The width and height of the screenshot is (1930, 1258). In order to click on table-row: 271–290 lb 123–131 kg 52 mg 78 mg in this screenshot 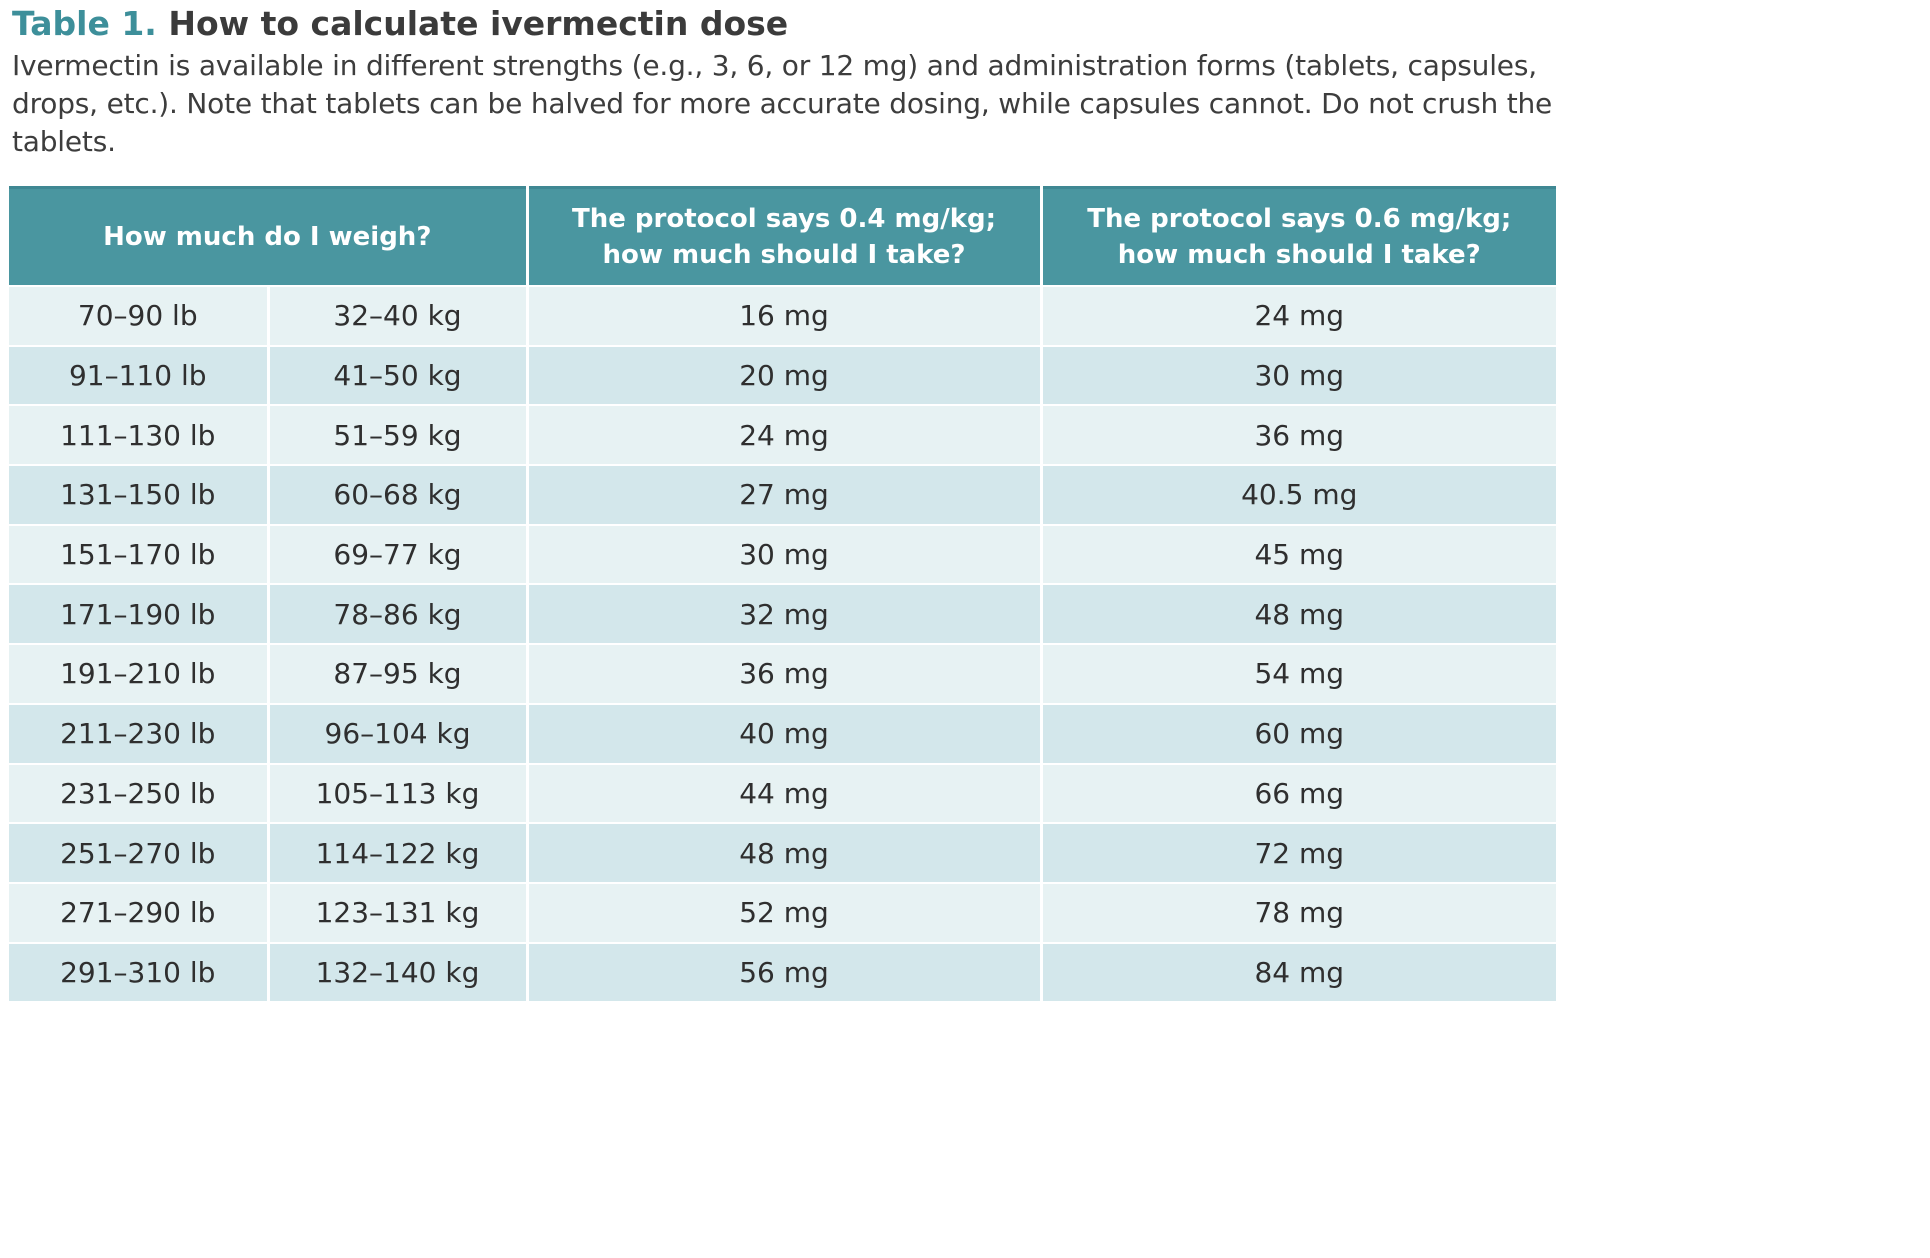, I will do `click(783, 912)`.